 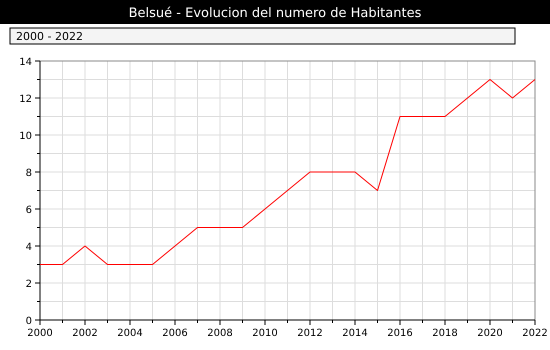 I want to click on y-tick-label: 4, so click(x=29, y=247).